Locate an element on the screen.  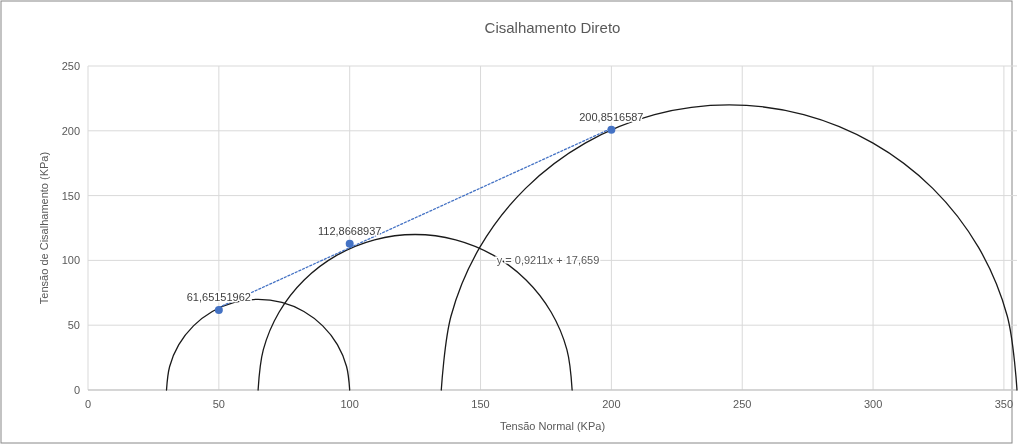
x-tick-label: 50 is located at coordinates (218, 404).